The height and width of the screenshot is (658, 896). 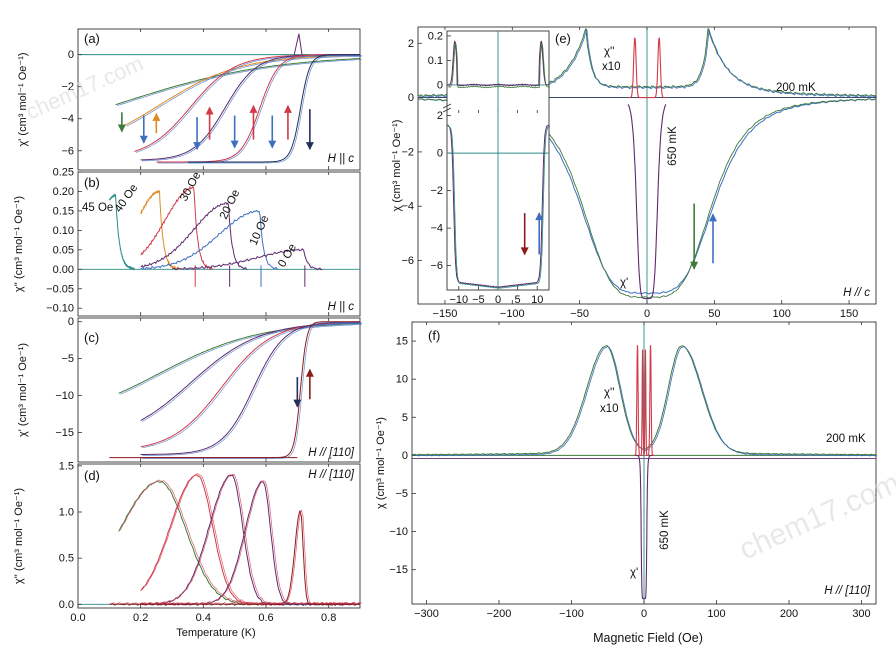 I want to click on x-tick-label: 0, so click(x=498, y=300).